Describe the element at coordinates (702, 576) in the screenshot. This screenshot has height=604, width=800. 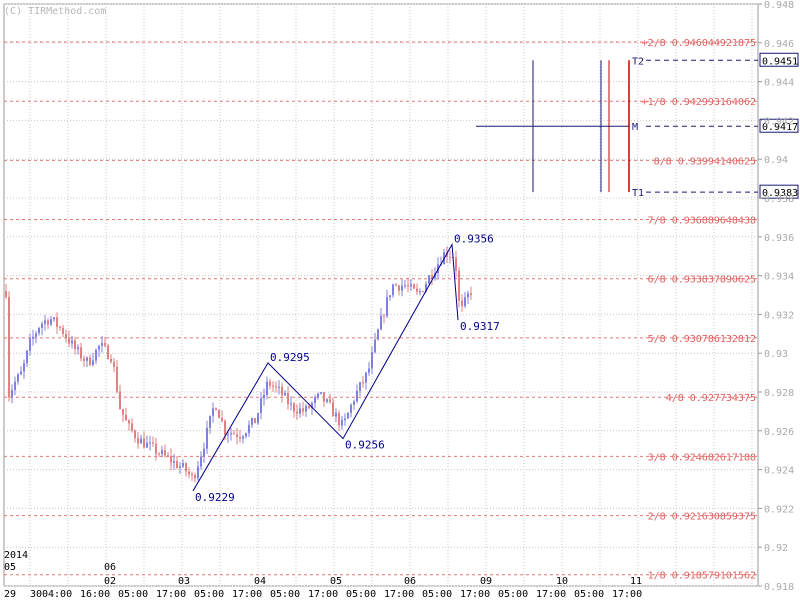
I see `murrey-level-label: 1/8 0.918579101562` at that location.